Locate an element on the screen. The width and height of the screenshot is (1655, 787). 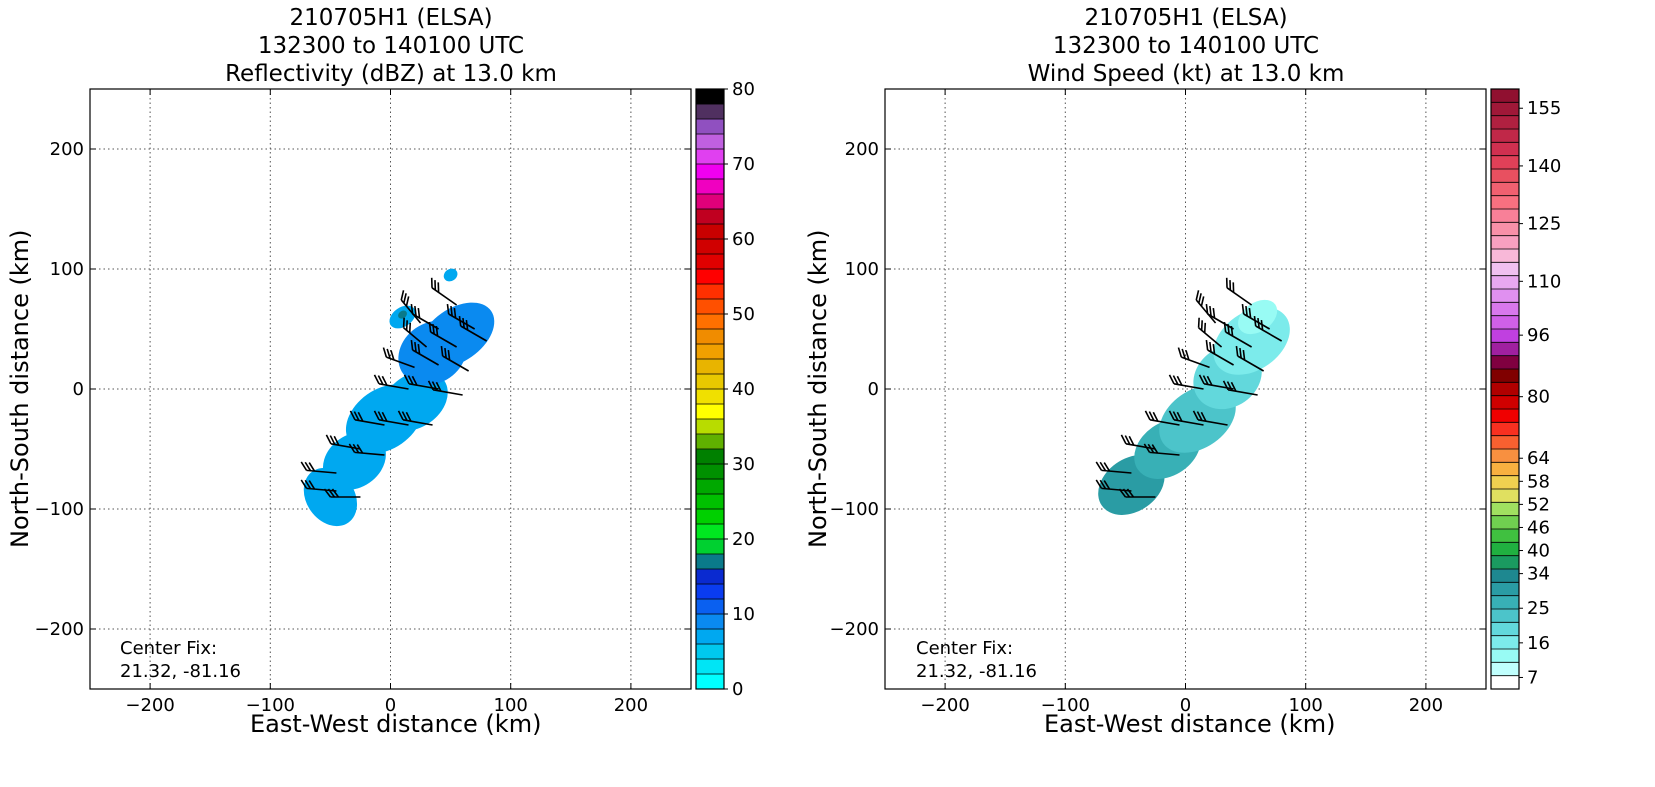
chart-title-line: 210705H1 (ELSA) is located at coordinates (1186, 18).